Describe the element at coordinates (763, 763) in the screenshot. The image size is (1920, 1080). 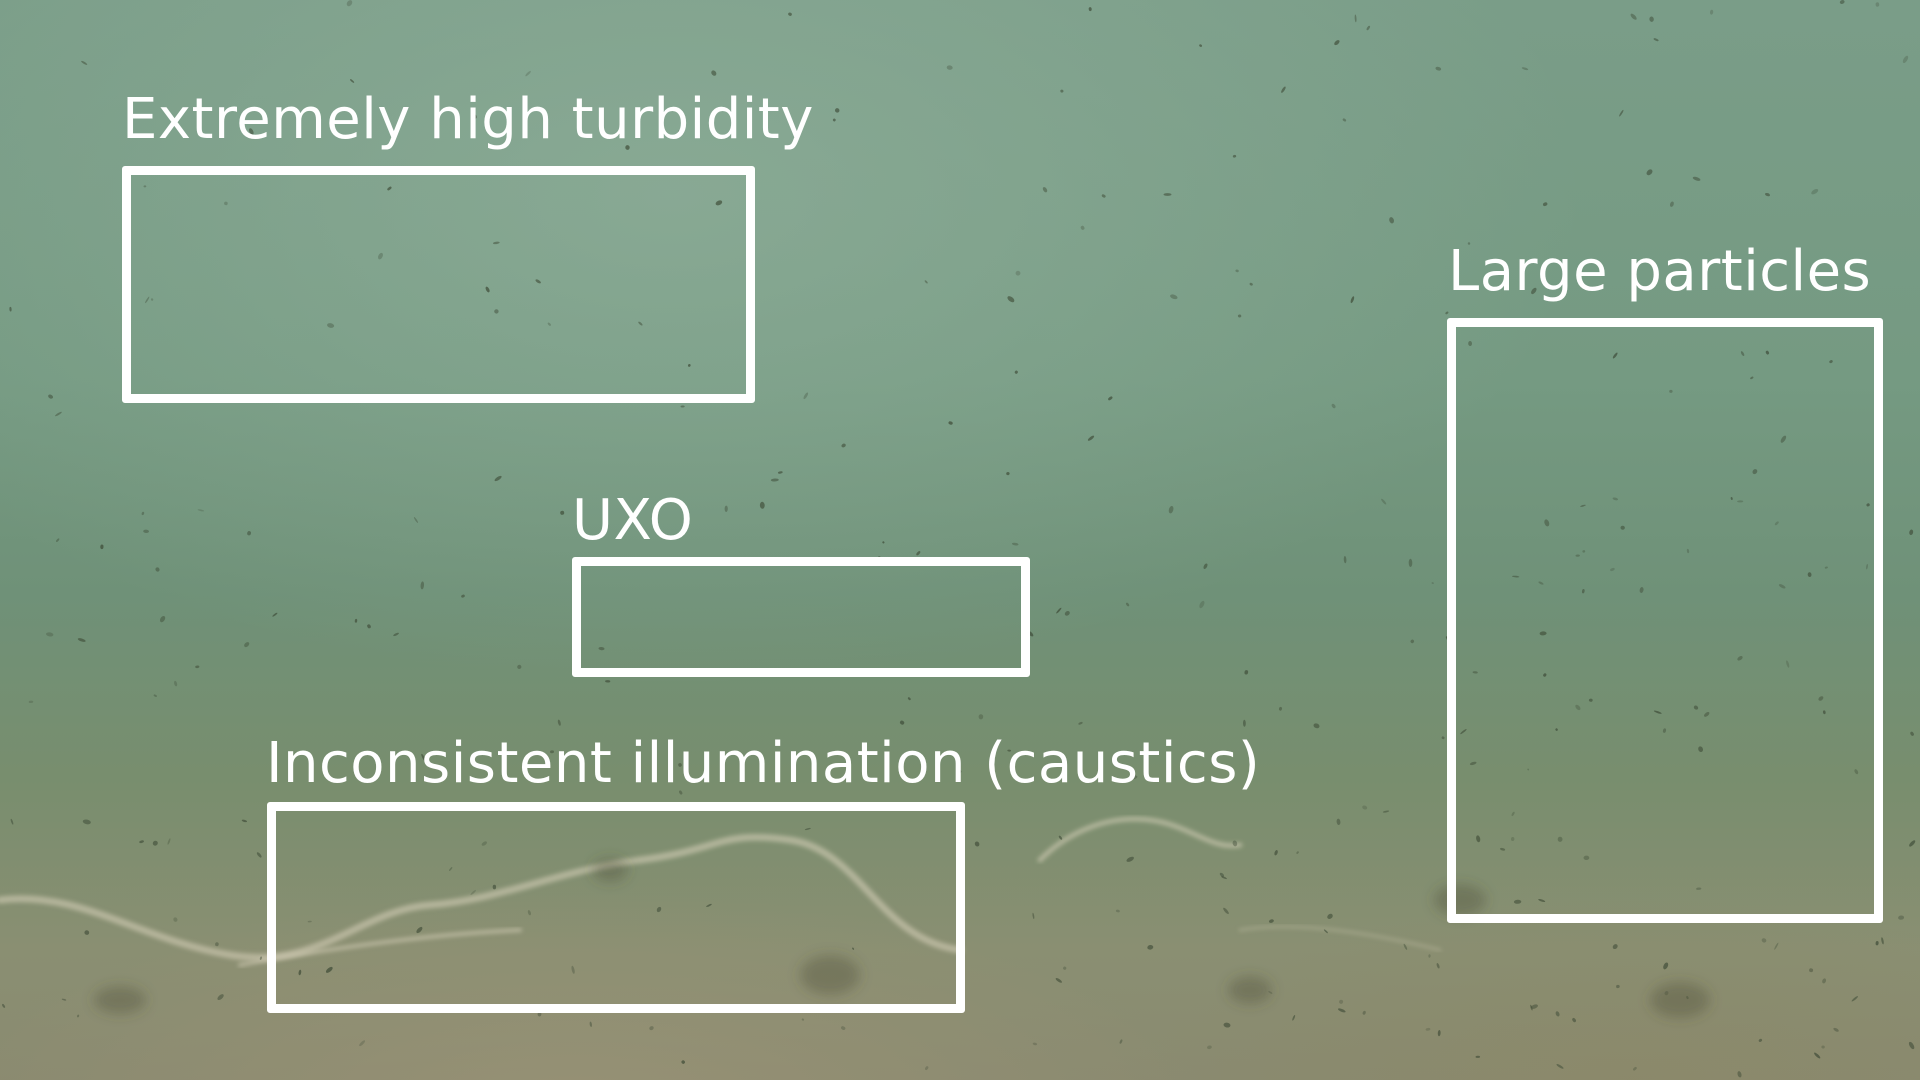
I see `caustics-label: Inconsistent illumination (caustics)` at that location.